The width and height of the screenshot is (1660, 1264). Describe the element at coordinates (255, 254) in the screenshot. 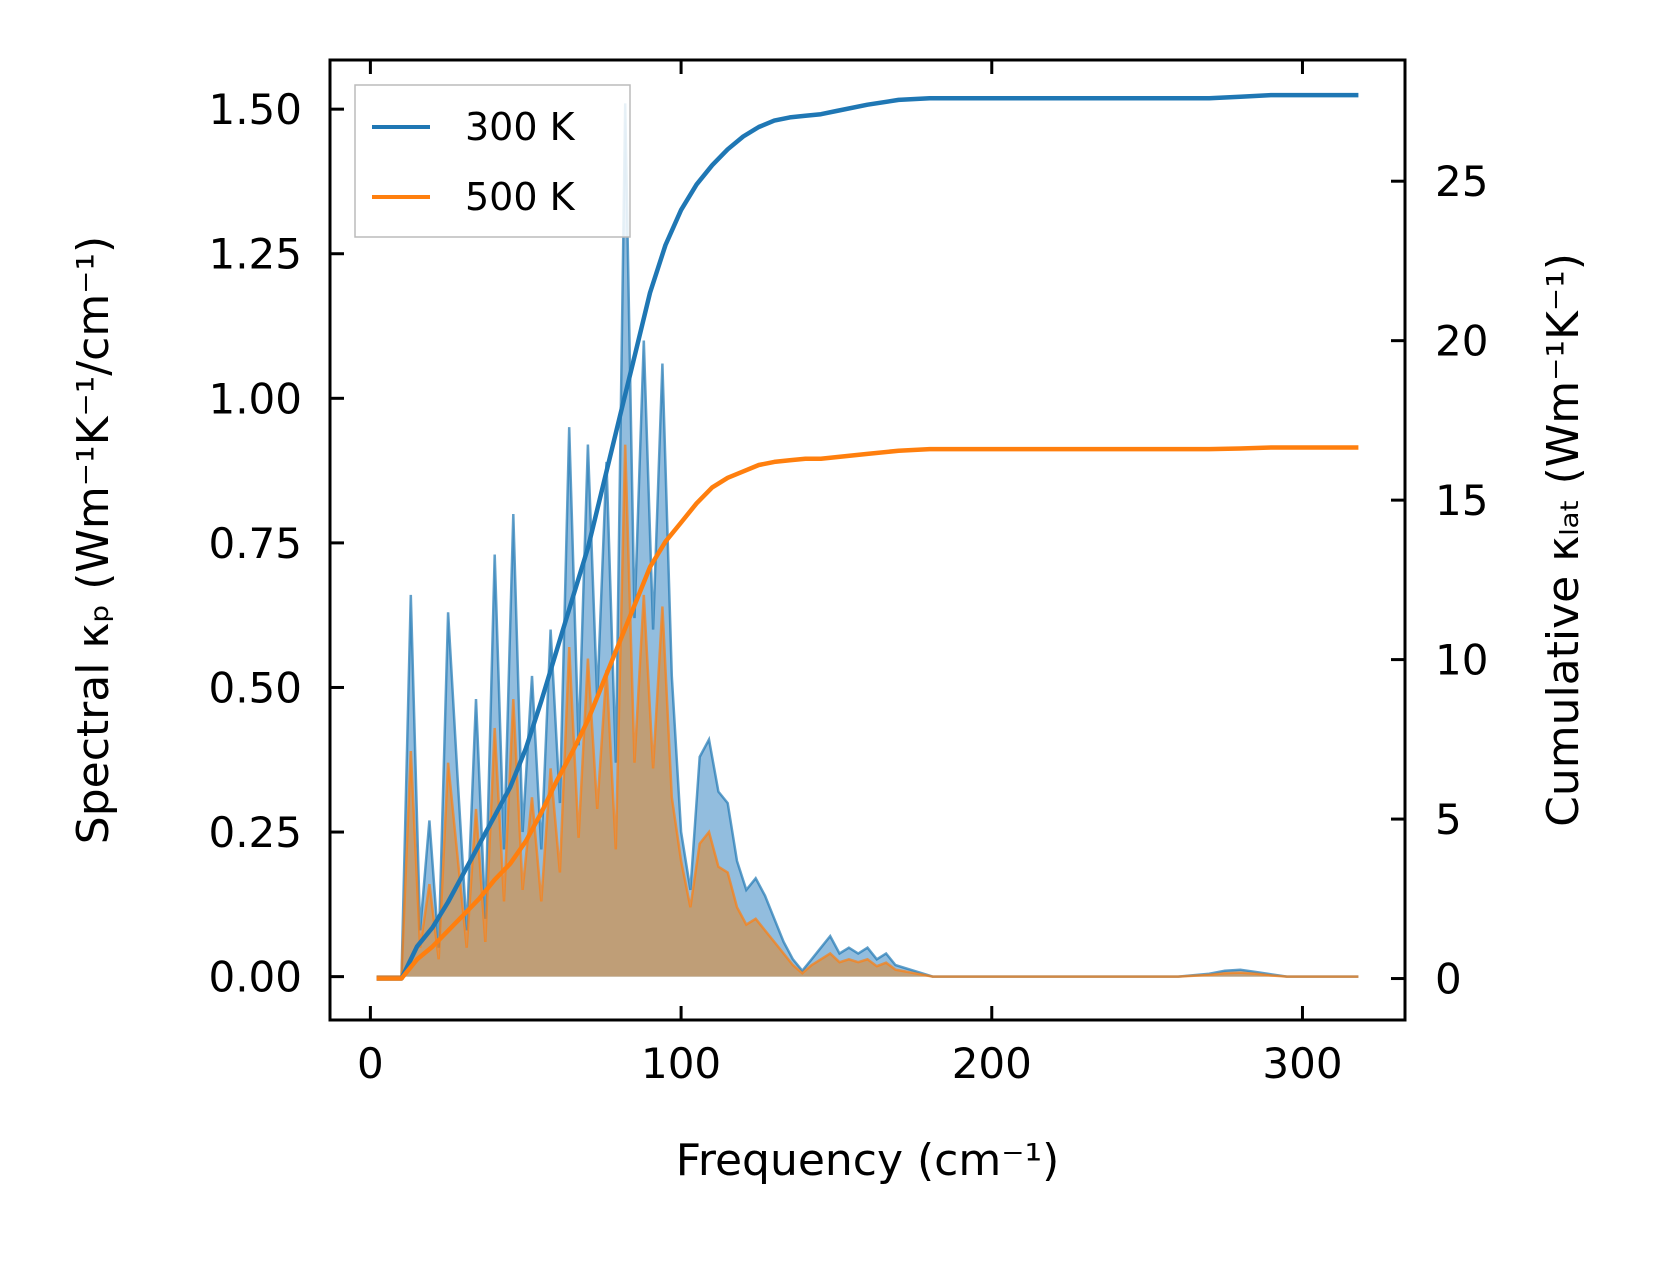

I see `y-left-tick-label: 1.25` at that location.